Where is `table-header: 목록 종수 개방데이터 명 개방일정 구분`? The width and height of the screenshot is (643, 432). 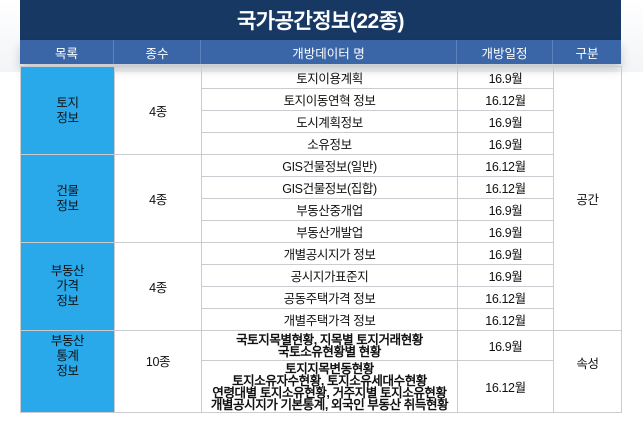 table-header: 목록 종수 개방데이터 명 개방일정 구분 is located at coordinates (320, 52).